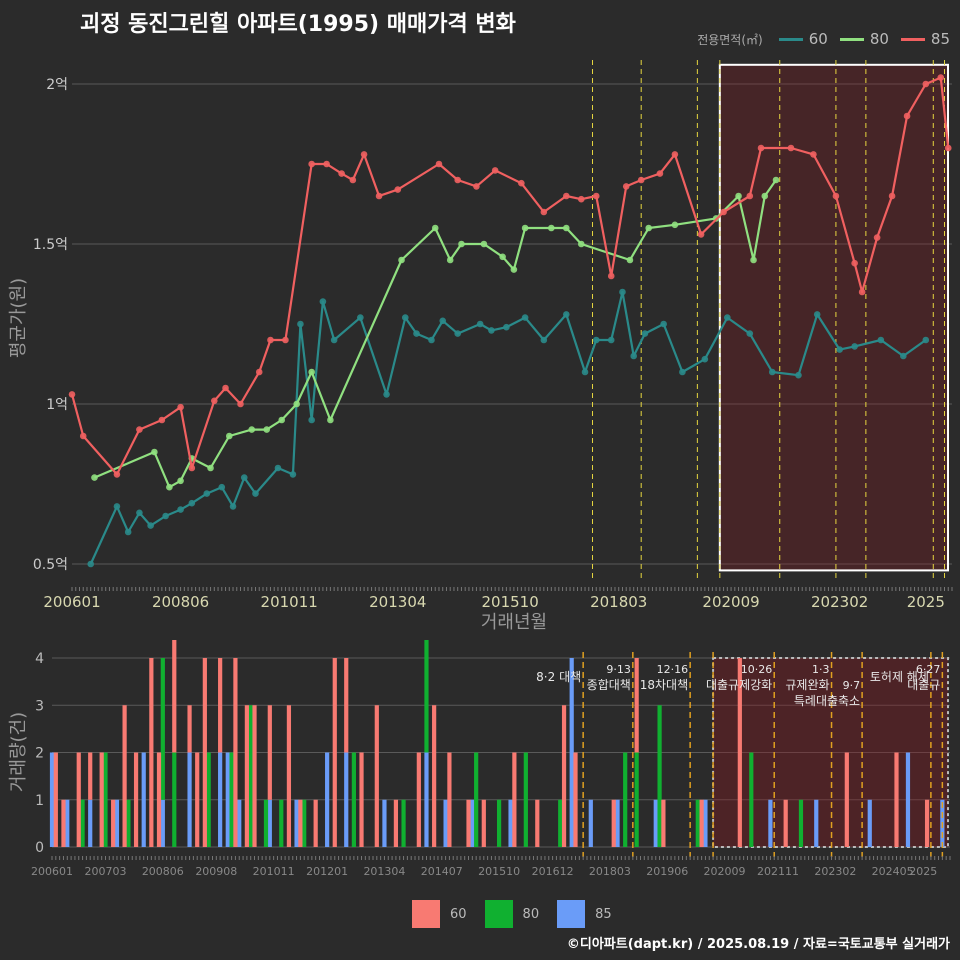 Image resolution: width=960 pixels, height=960 pixels. I want to click on policy-annotation: 대출규제강화, so click(739, 685).